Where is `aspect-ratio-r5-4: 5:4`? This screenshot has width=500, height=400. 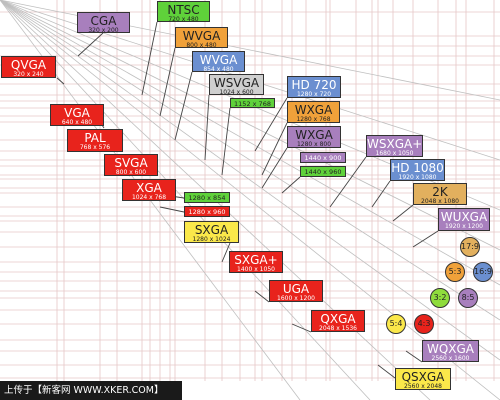
aspect-ratio-r5-4: 5:4 is located at coordinates (396, 324).